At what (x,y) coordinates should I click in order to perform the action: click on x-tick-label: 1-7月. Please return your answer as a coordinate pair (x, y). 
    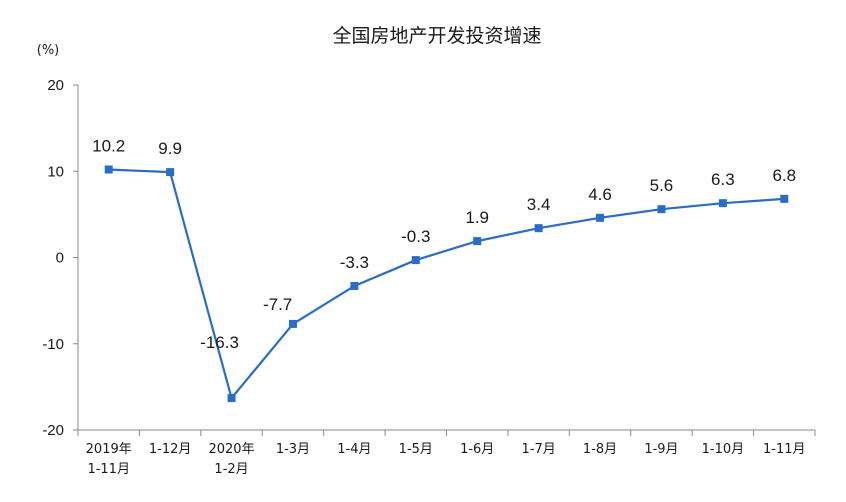
    Looking at the image, I should click on (539, 449).